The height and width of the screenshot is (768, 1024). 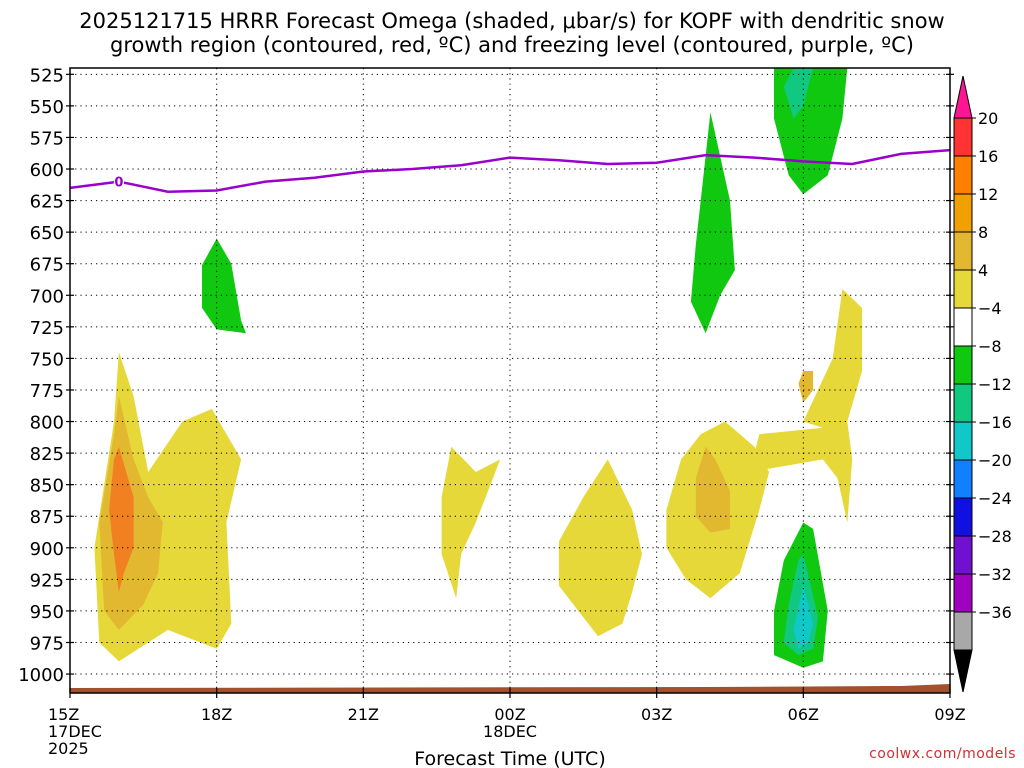 I want to click on colorbar-label-7: −12, so click(x=995, y=384).